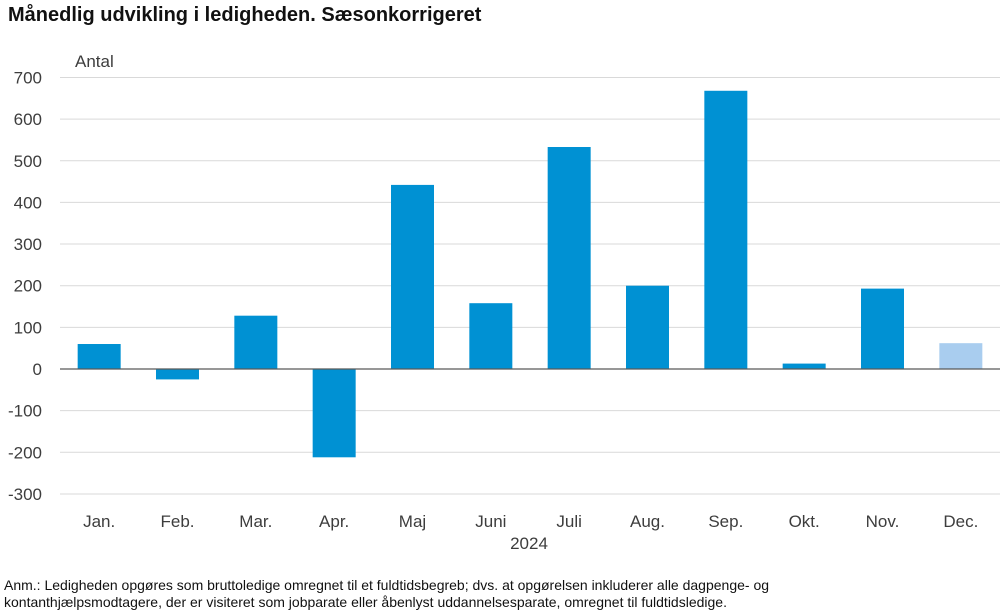 The width and height of the screenshot is (1000, 614). I want to click on x-tick-label: Juli, so click(569, 521).